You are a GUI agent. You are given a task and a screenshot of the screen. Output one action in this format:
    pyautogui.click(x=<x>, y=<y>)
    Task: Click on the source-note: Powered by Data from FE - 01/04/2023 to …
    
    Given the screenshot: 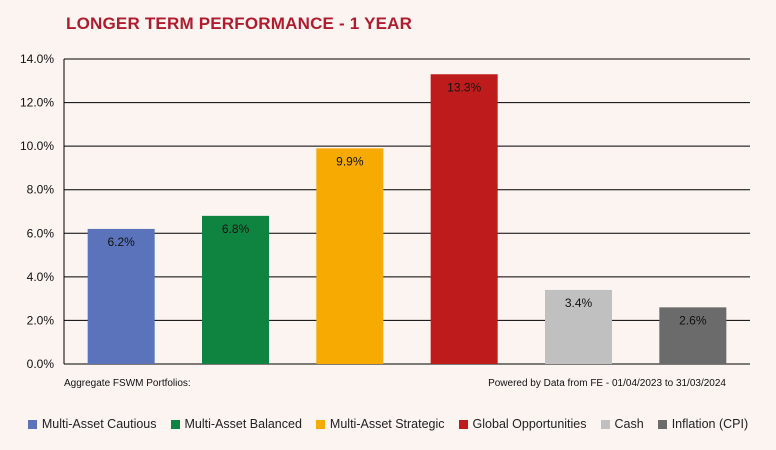 What is the action you would take?
    pyautogui.click(x=607, y=383)
    